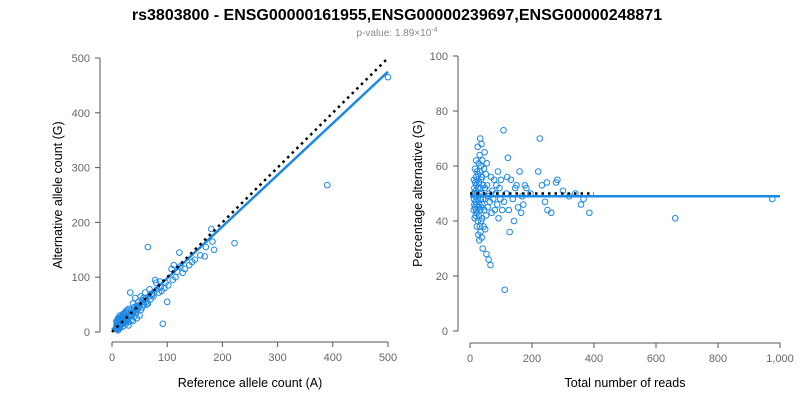 The image size is (800, 400). What do you see at coordinates (58, 194) in the screenshot?
I see `panel-1-y-axis-label: Alternative allele count (G)` at bounding box center [58, 194].